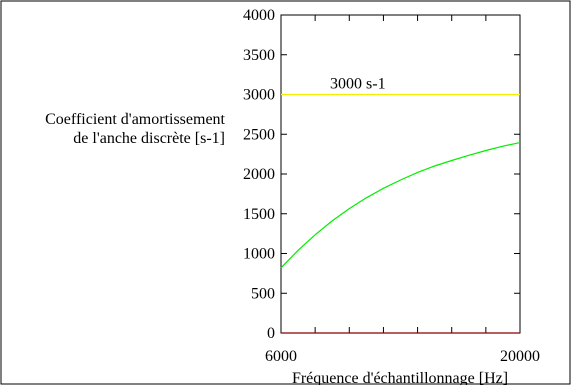  I want to click on x-tick-label: 6000, so click(281, 356).